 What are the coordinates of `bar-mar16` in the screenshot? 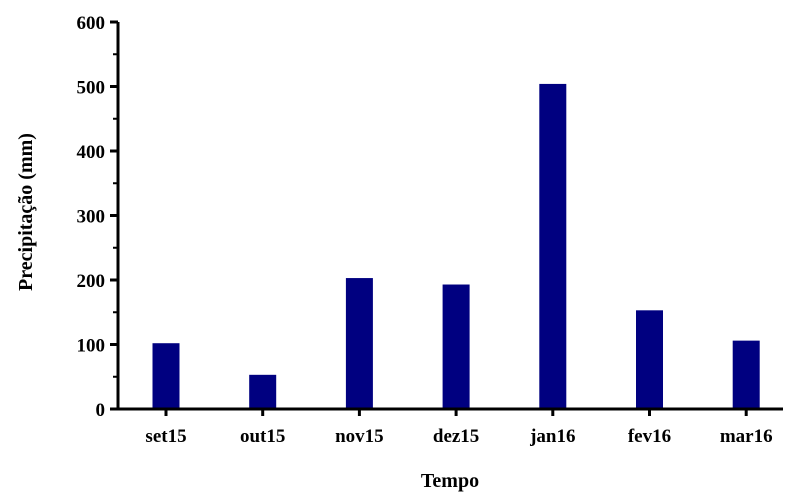 It's located at (746, 374).